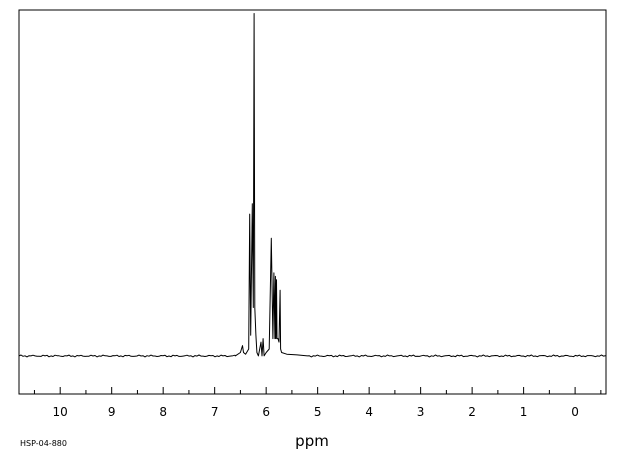 The height and width of the screenshot is (455, 620). Describe the element at coordinates (215, 412) in the screenshot. I see `x-tick-label: 7` at that location.